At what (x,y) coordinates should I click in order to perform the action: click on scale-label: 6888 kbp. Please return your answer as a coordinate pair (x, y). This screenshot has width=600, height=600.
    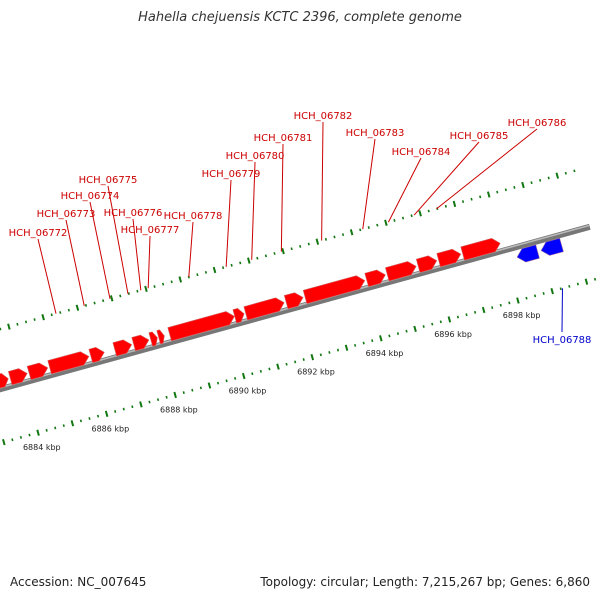
    Looking at the image, I should click on (179, 409).